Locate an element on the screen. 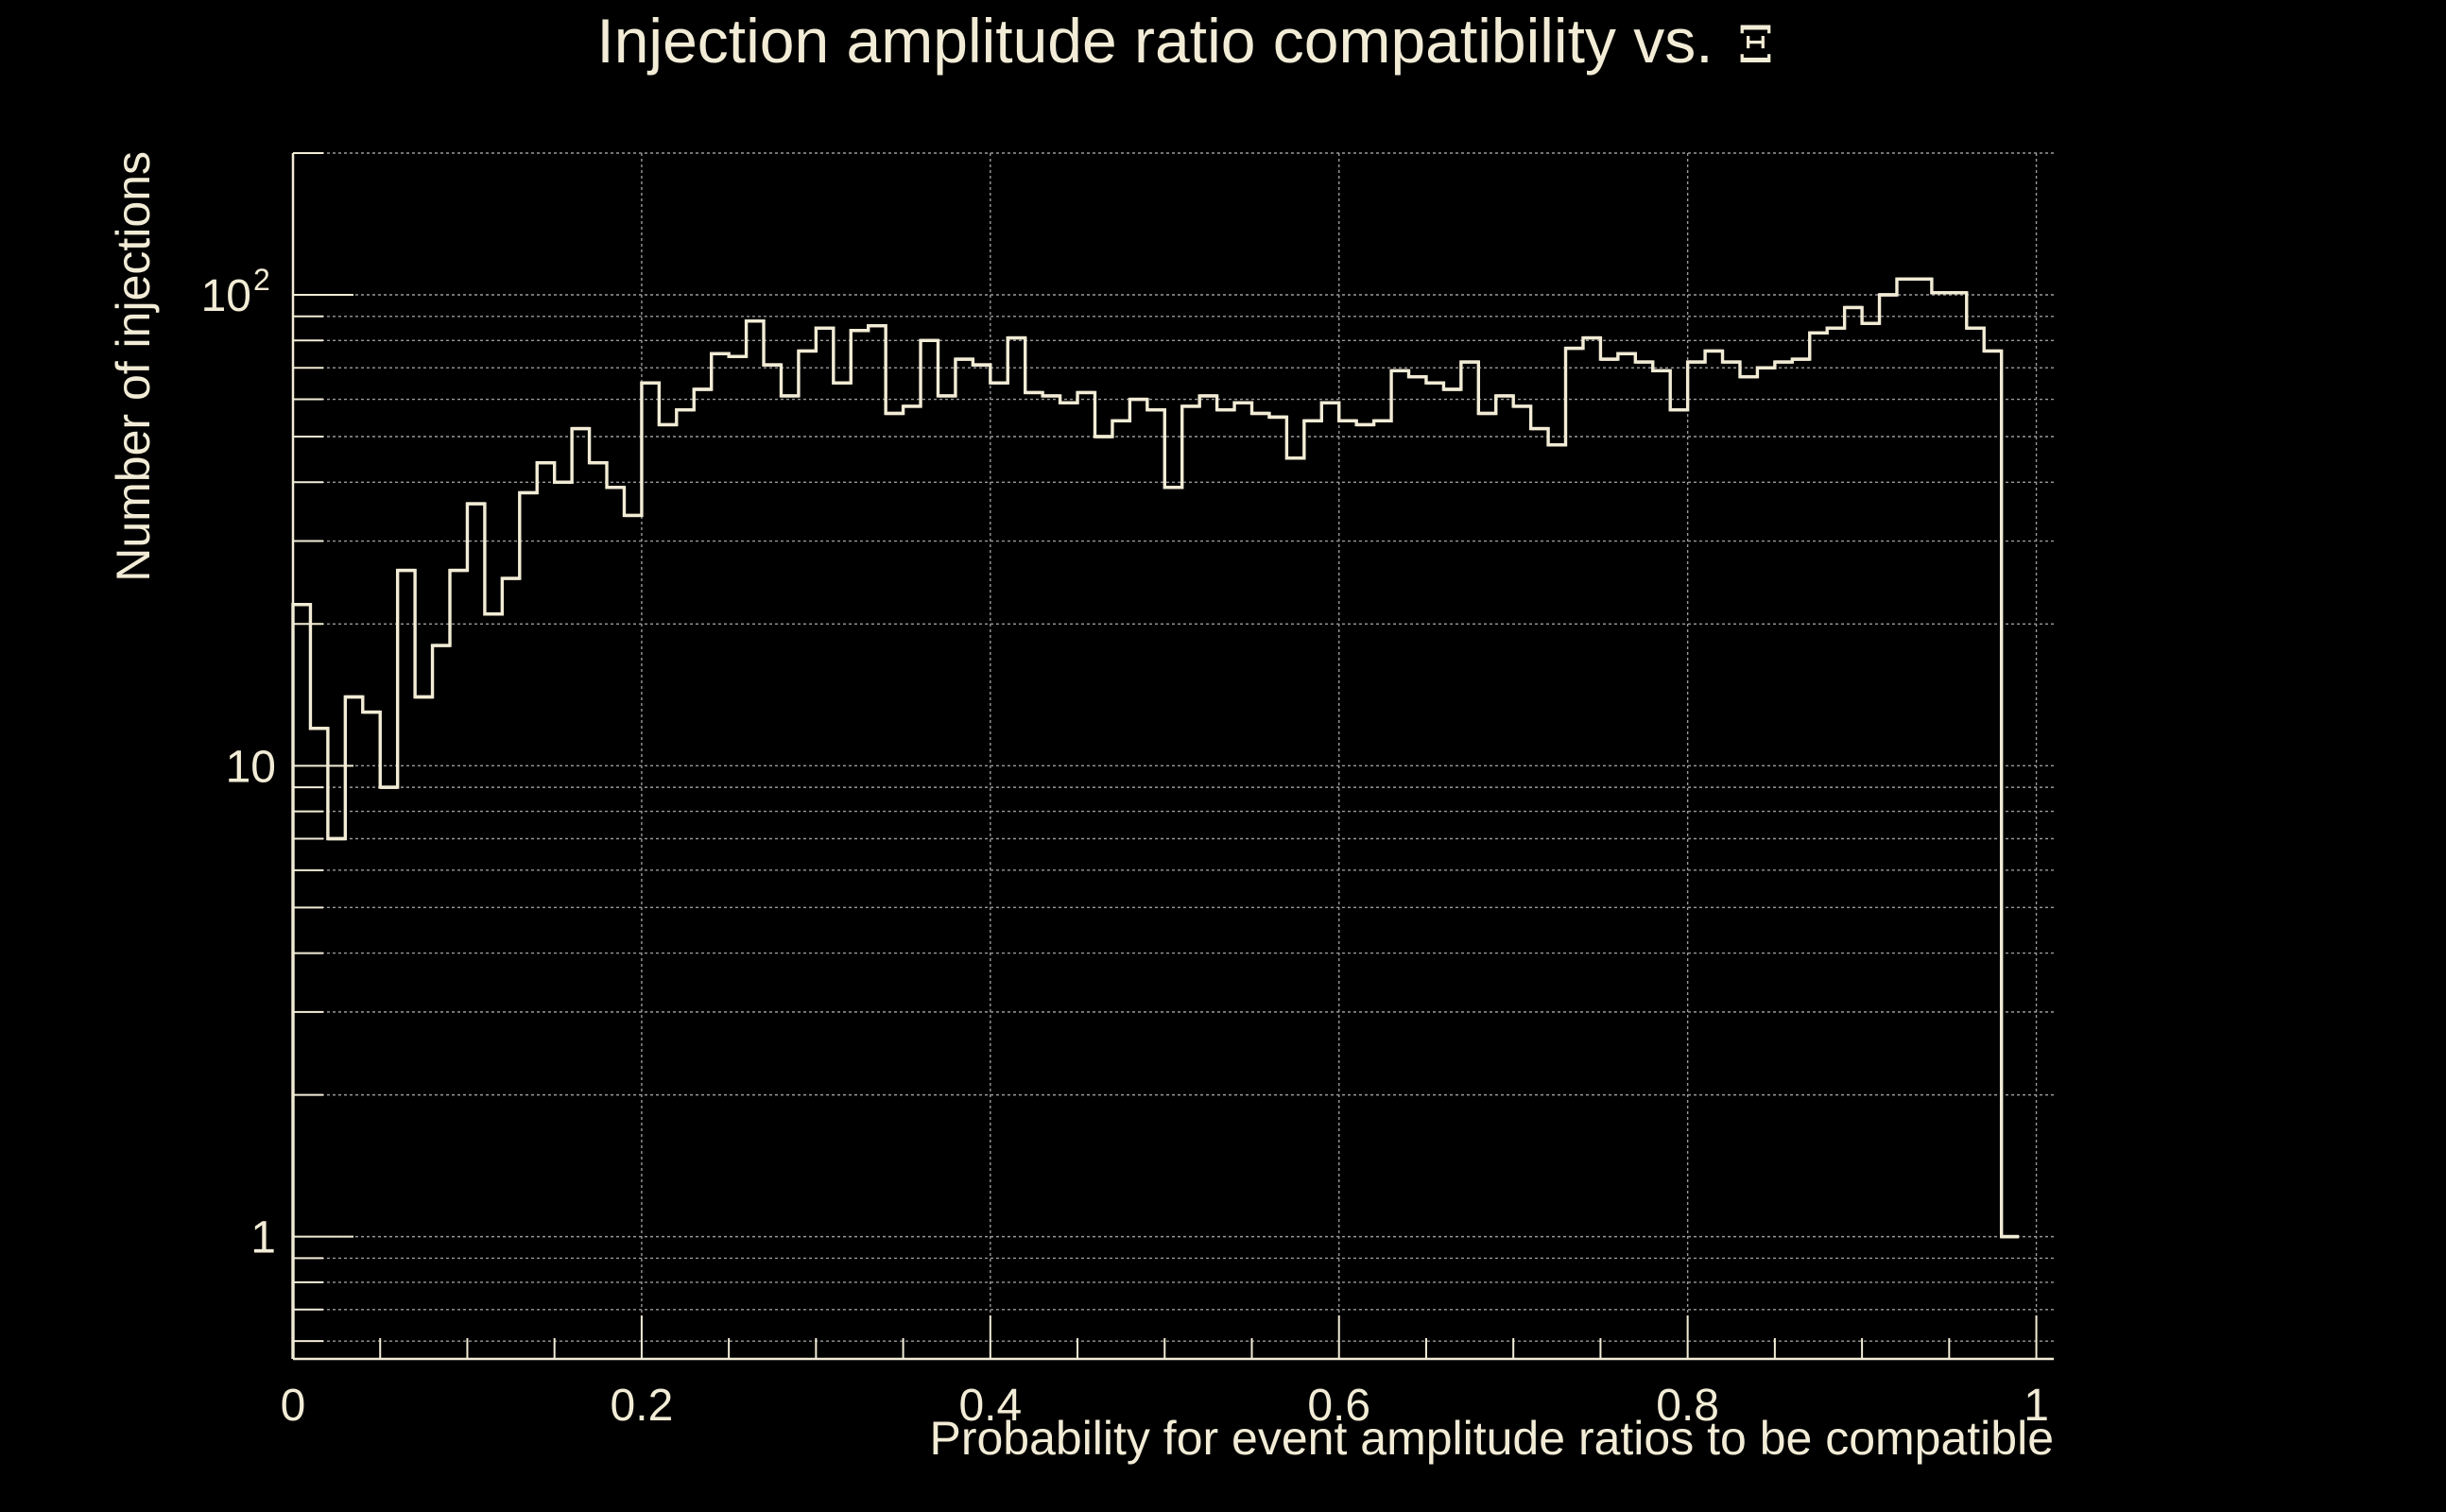 The width and height of the screenshot is (2446, 1512). y-axis-label: Number of injections is located at coordinates (133, 366).